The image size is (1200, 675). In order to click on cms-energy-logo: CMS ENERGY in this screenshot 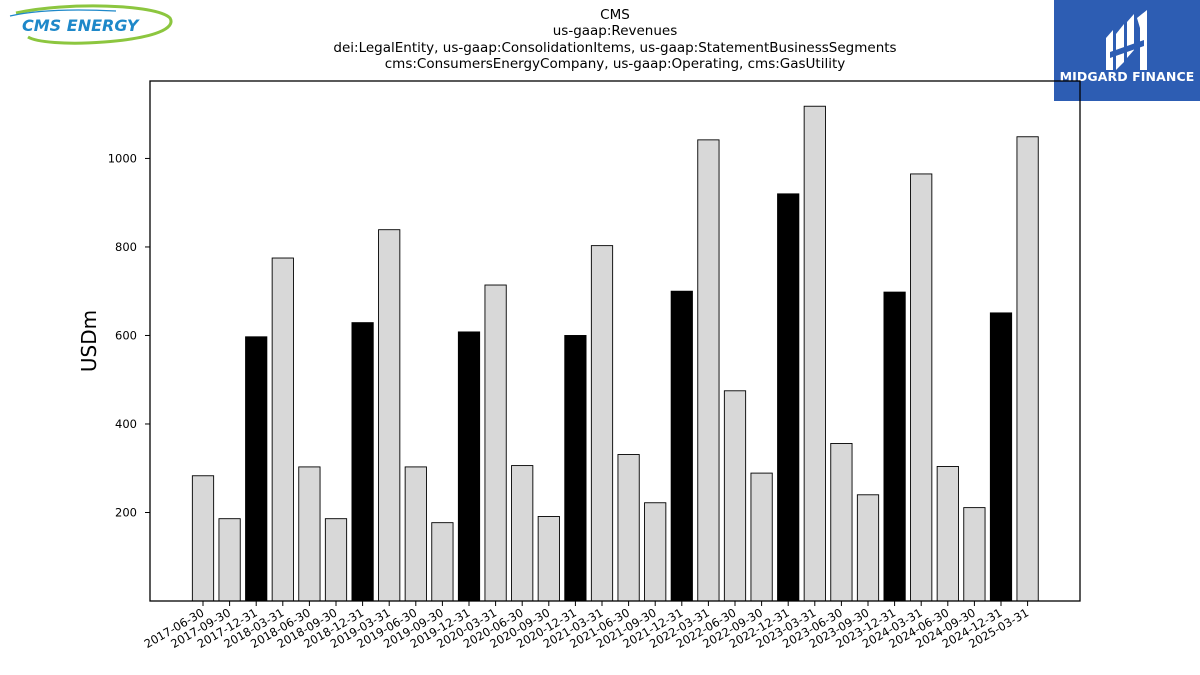, I will do `click(91, 24)`.